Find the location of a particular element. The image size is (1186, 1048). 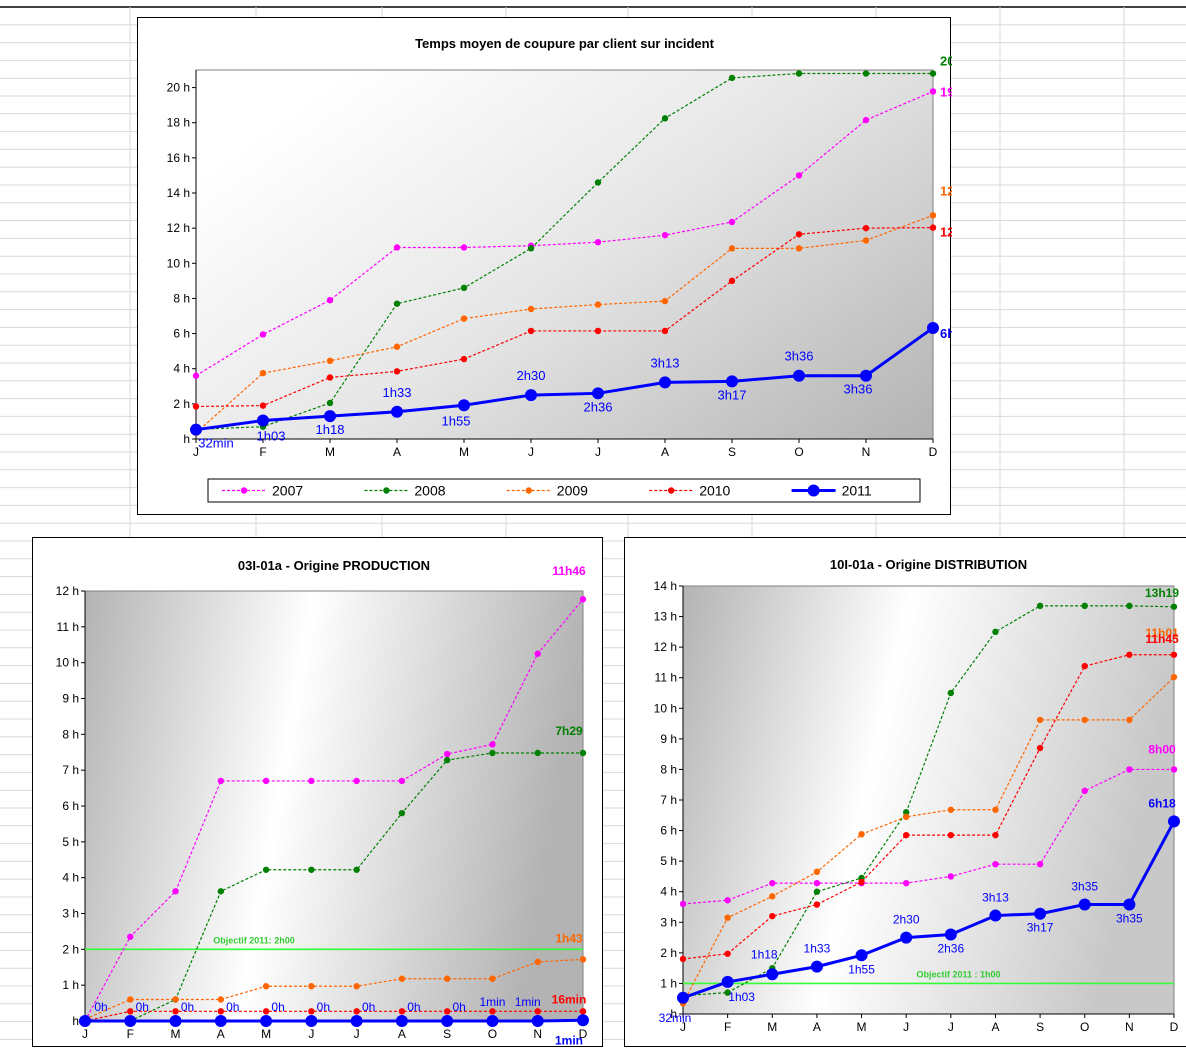

chart-title: 03I-01a - Origine PRODUCTION is located at coordinates (334, 565).